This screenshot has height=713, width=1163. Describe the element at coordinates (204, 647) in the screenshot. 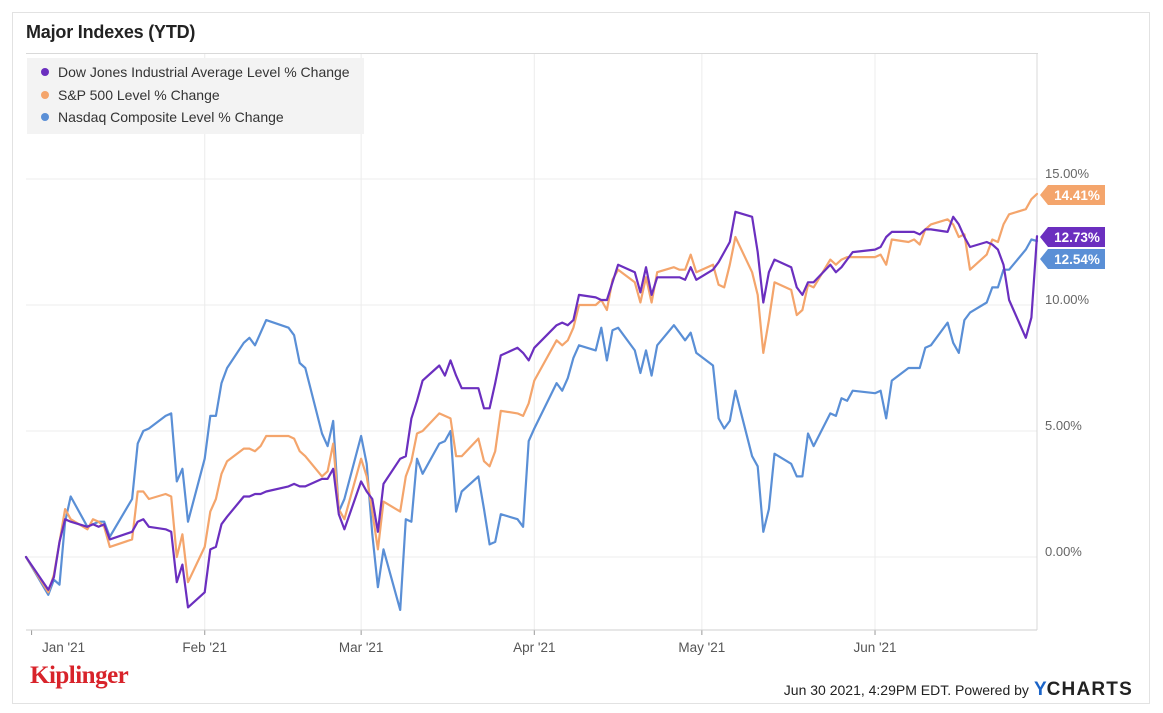

I see `x-tick-label: Feb '21` at that location.